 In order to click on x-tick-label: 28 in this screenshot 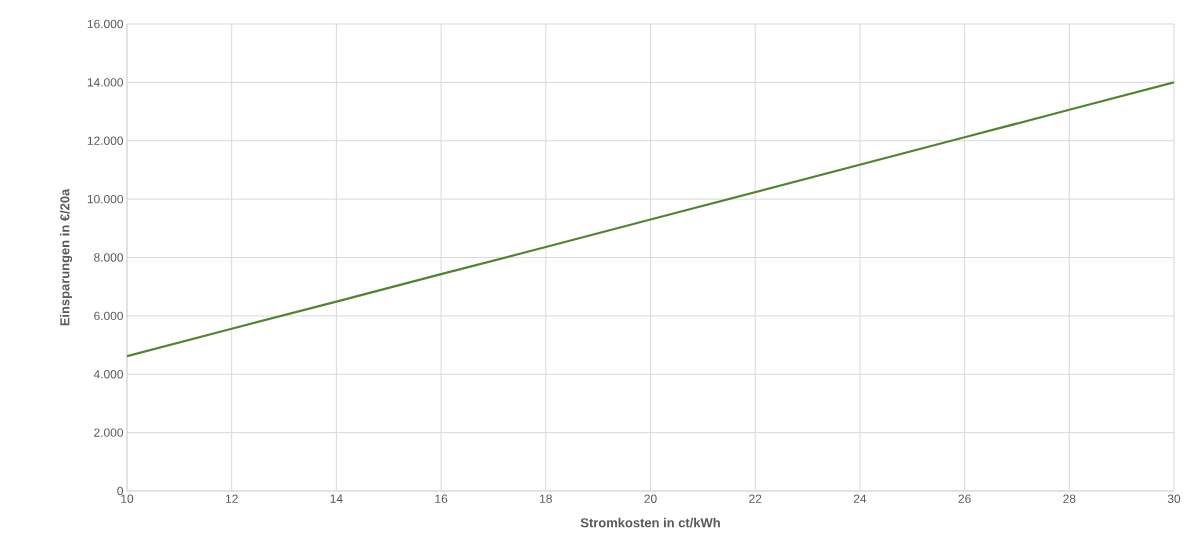, I will do `click(1069, 498)`.